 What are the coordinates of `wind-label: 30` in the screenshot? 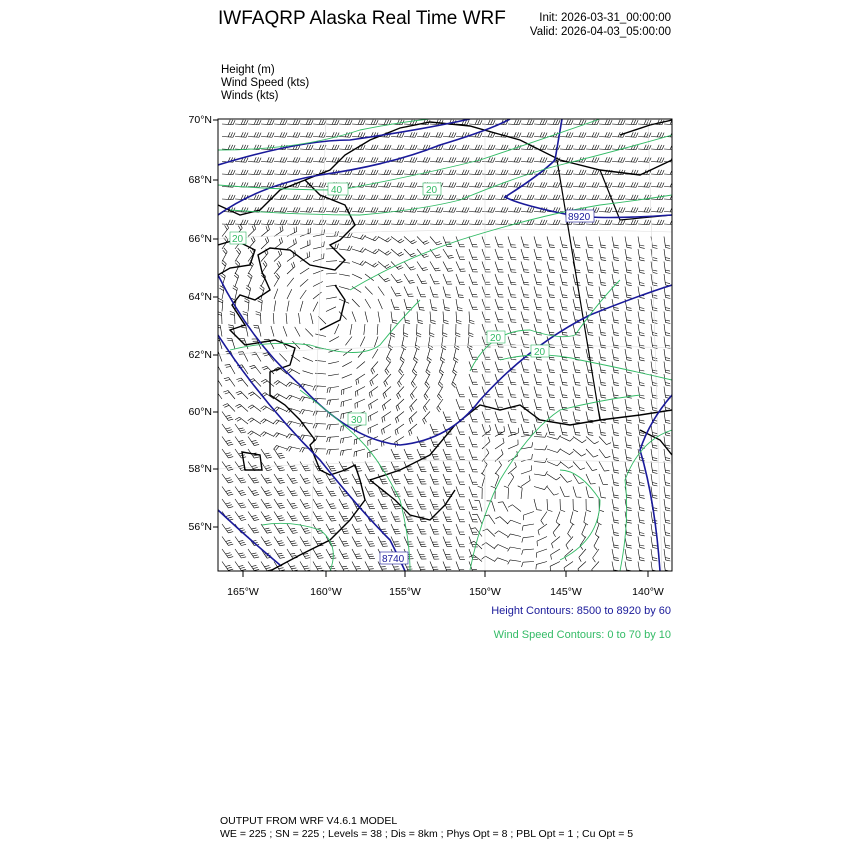 It's located at (357, 420).